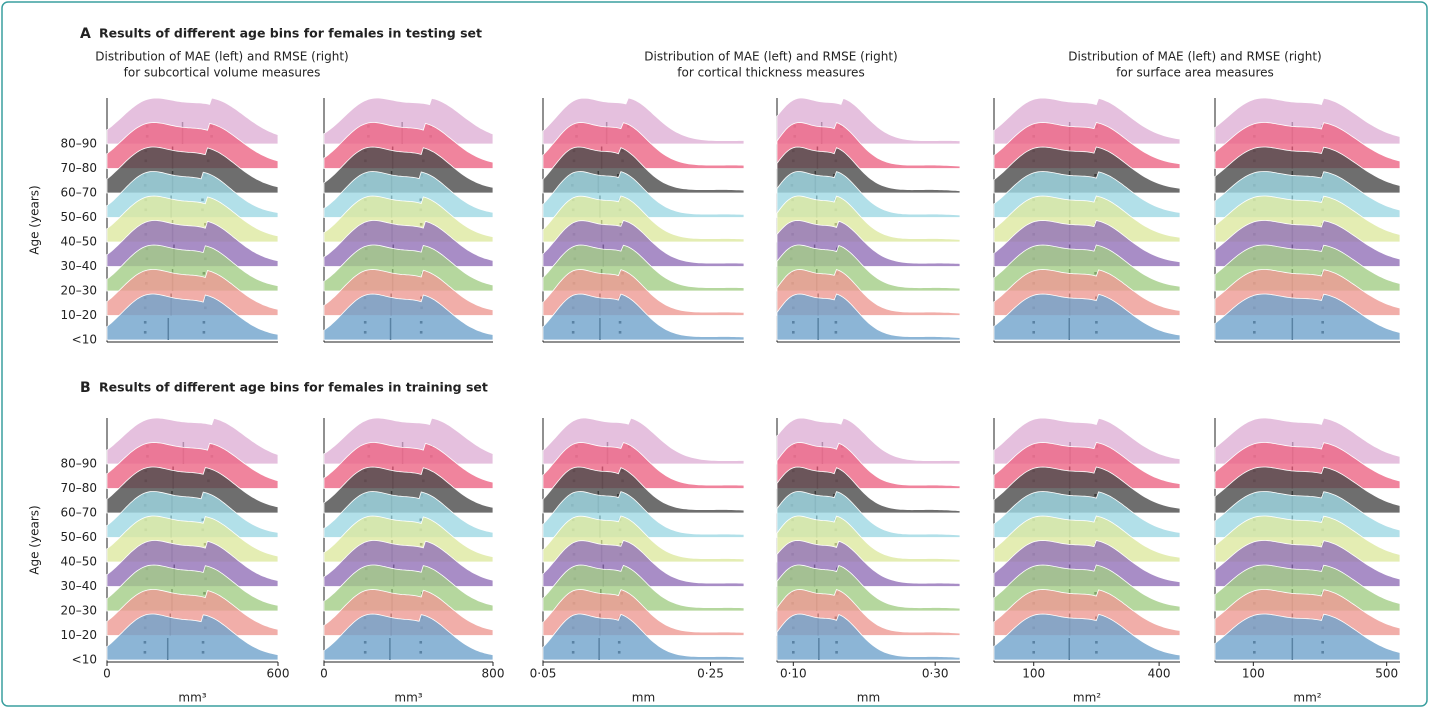 Image resolution: width=1429 pixels, height=708 pixels. I want to click on x-tick-label: 0·25, so click(710, 674).